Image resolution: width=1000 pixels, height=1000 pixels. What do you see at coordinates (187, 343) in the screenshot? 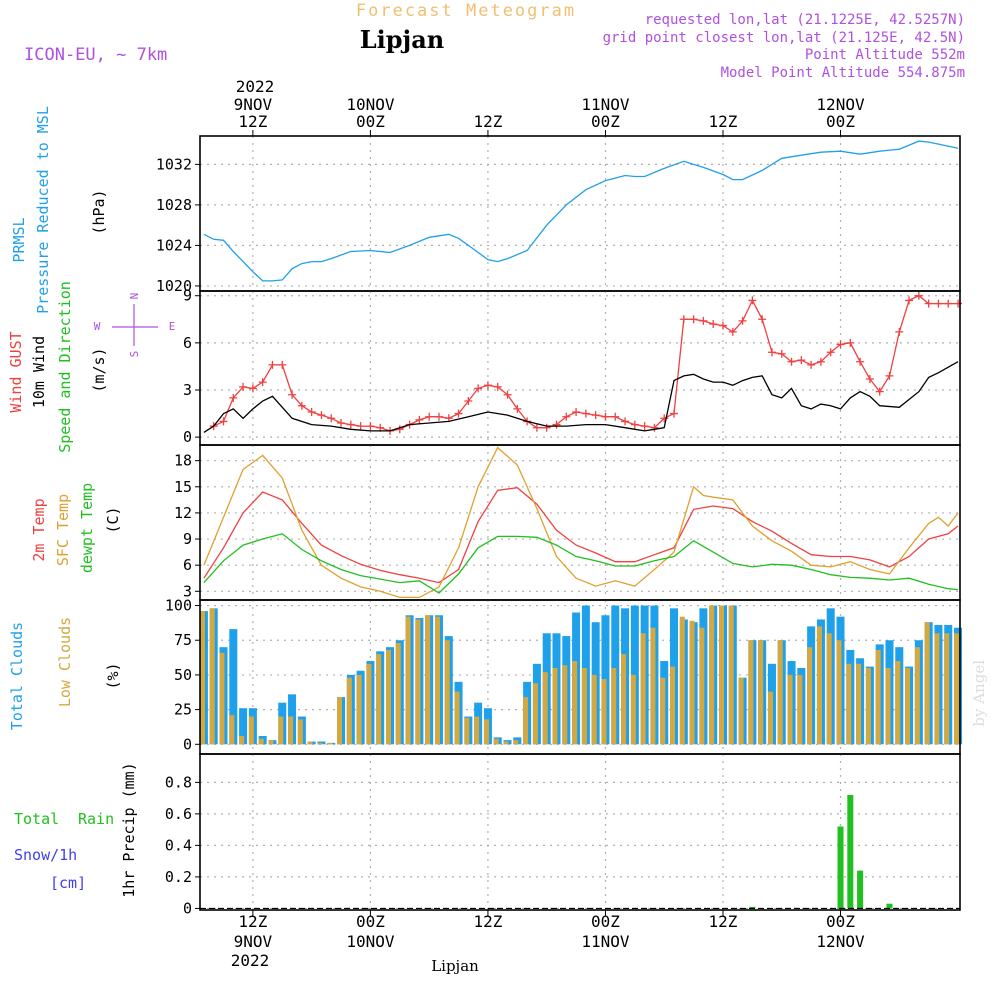
I see `wind-ytick-label: 6` at bounding box center [187, 343].